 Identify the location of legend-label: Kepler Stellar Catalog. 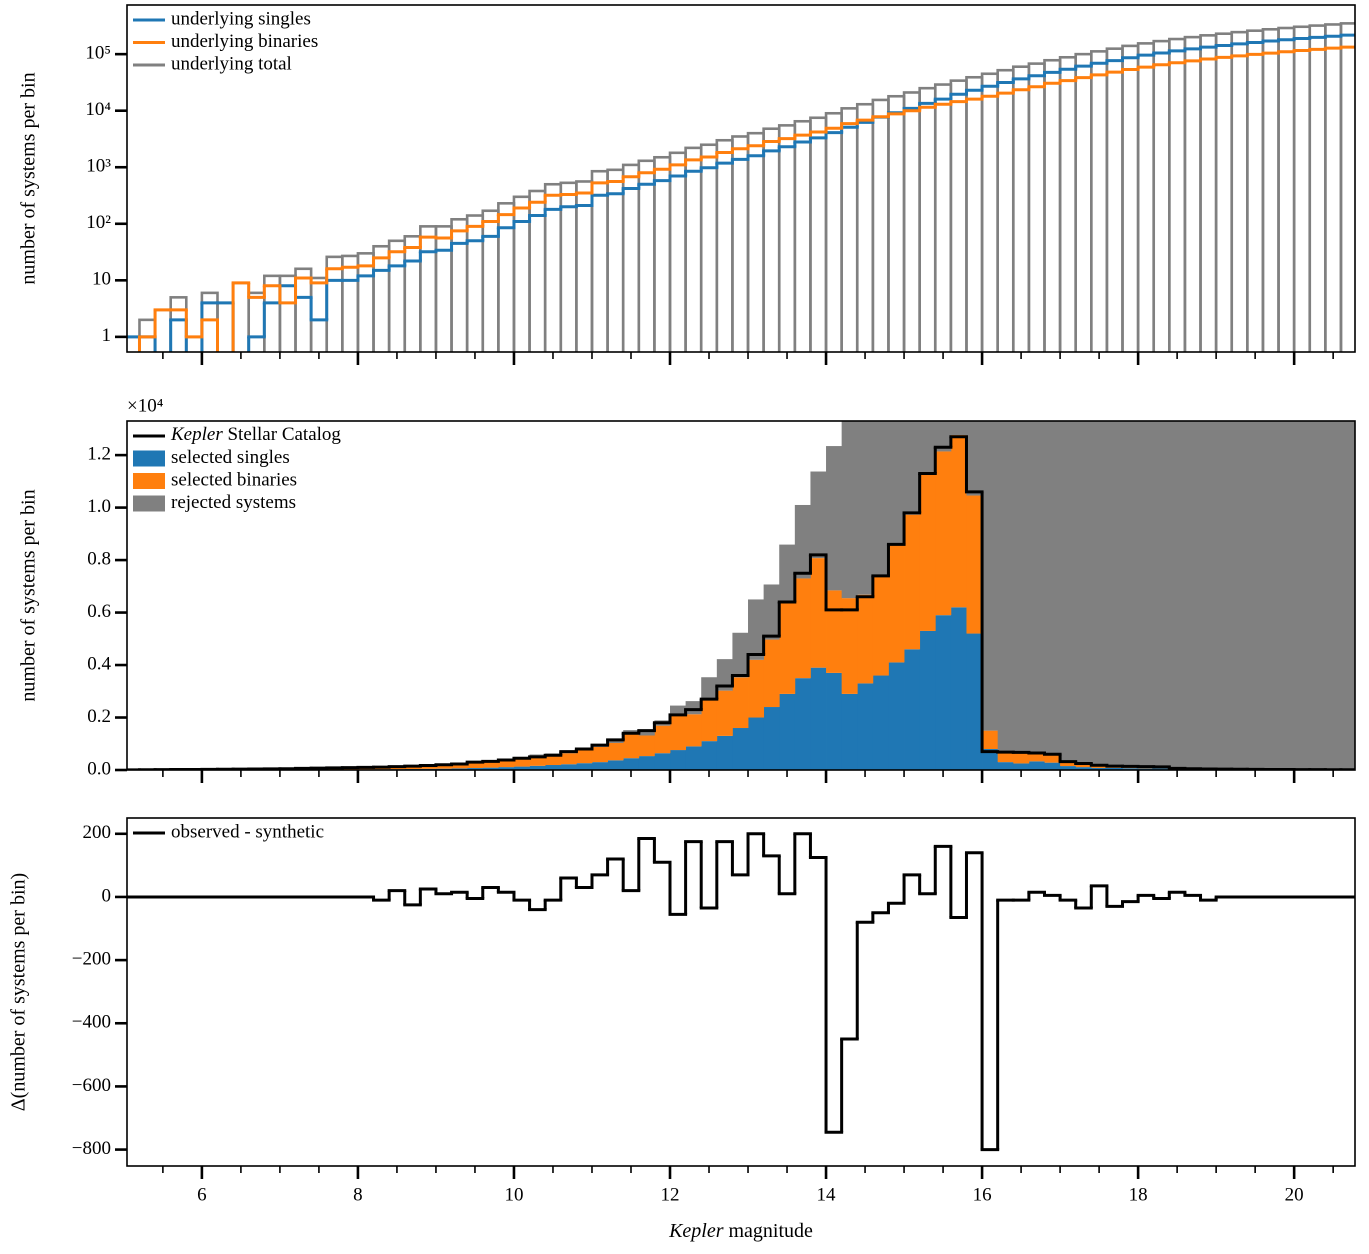
(255, 434).